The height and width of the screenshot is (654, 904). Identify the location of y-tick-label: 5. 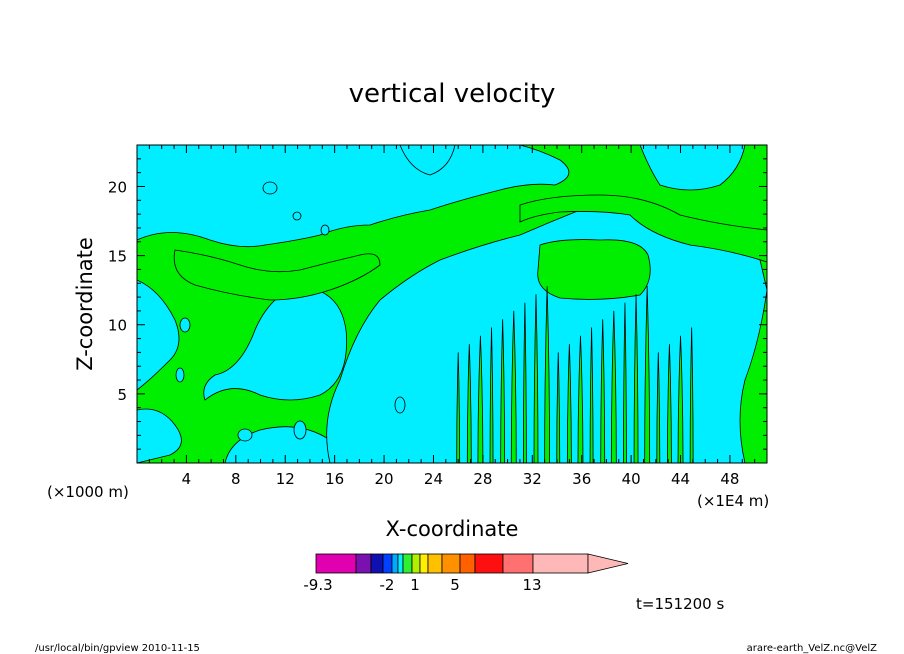
(122, 395).